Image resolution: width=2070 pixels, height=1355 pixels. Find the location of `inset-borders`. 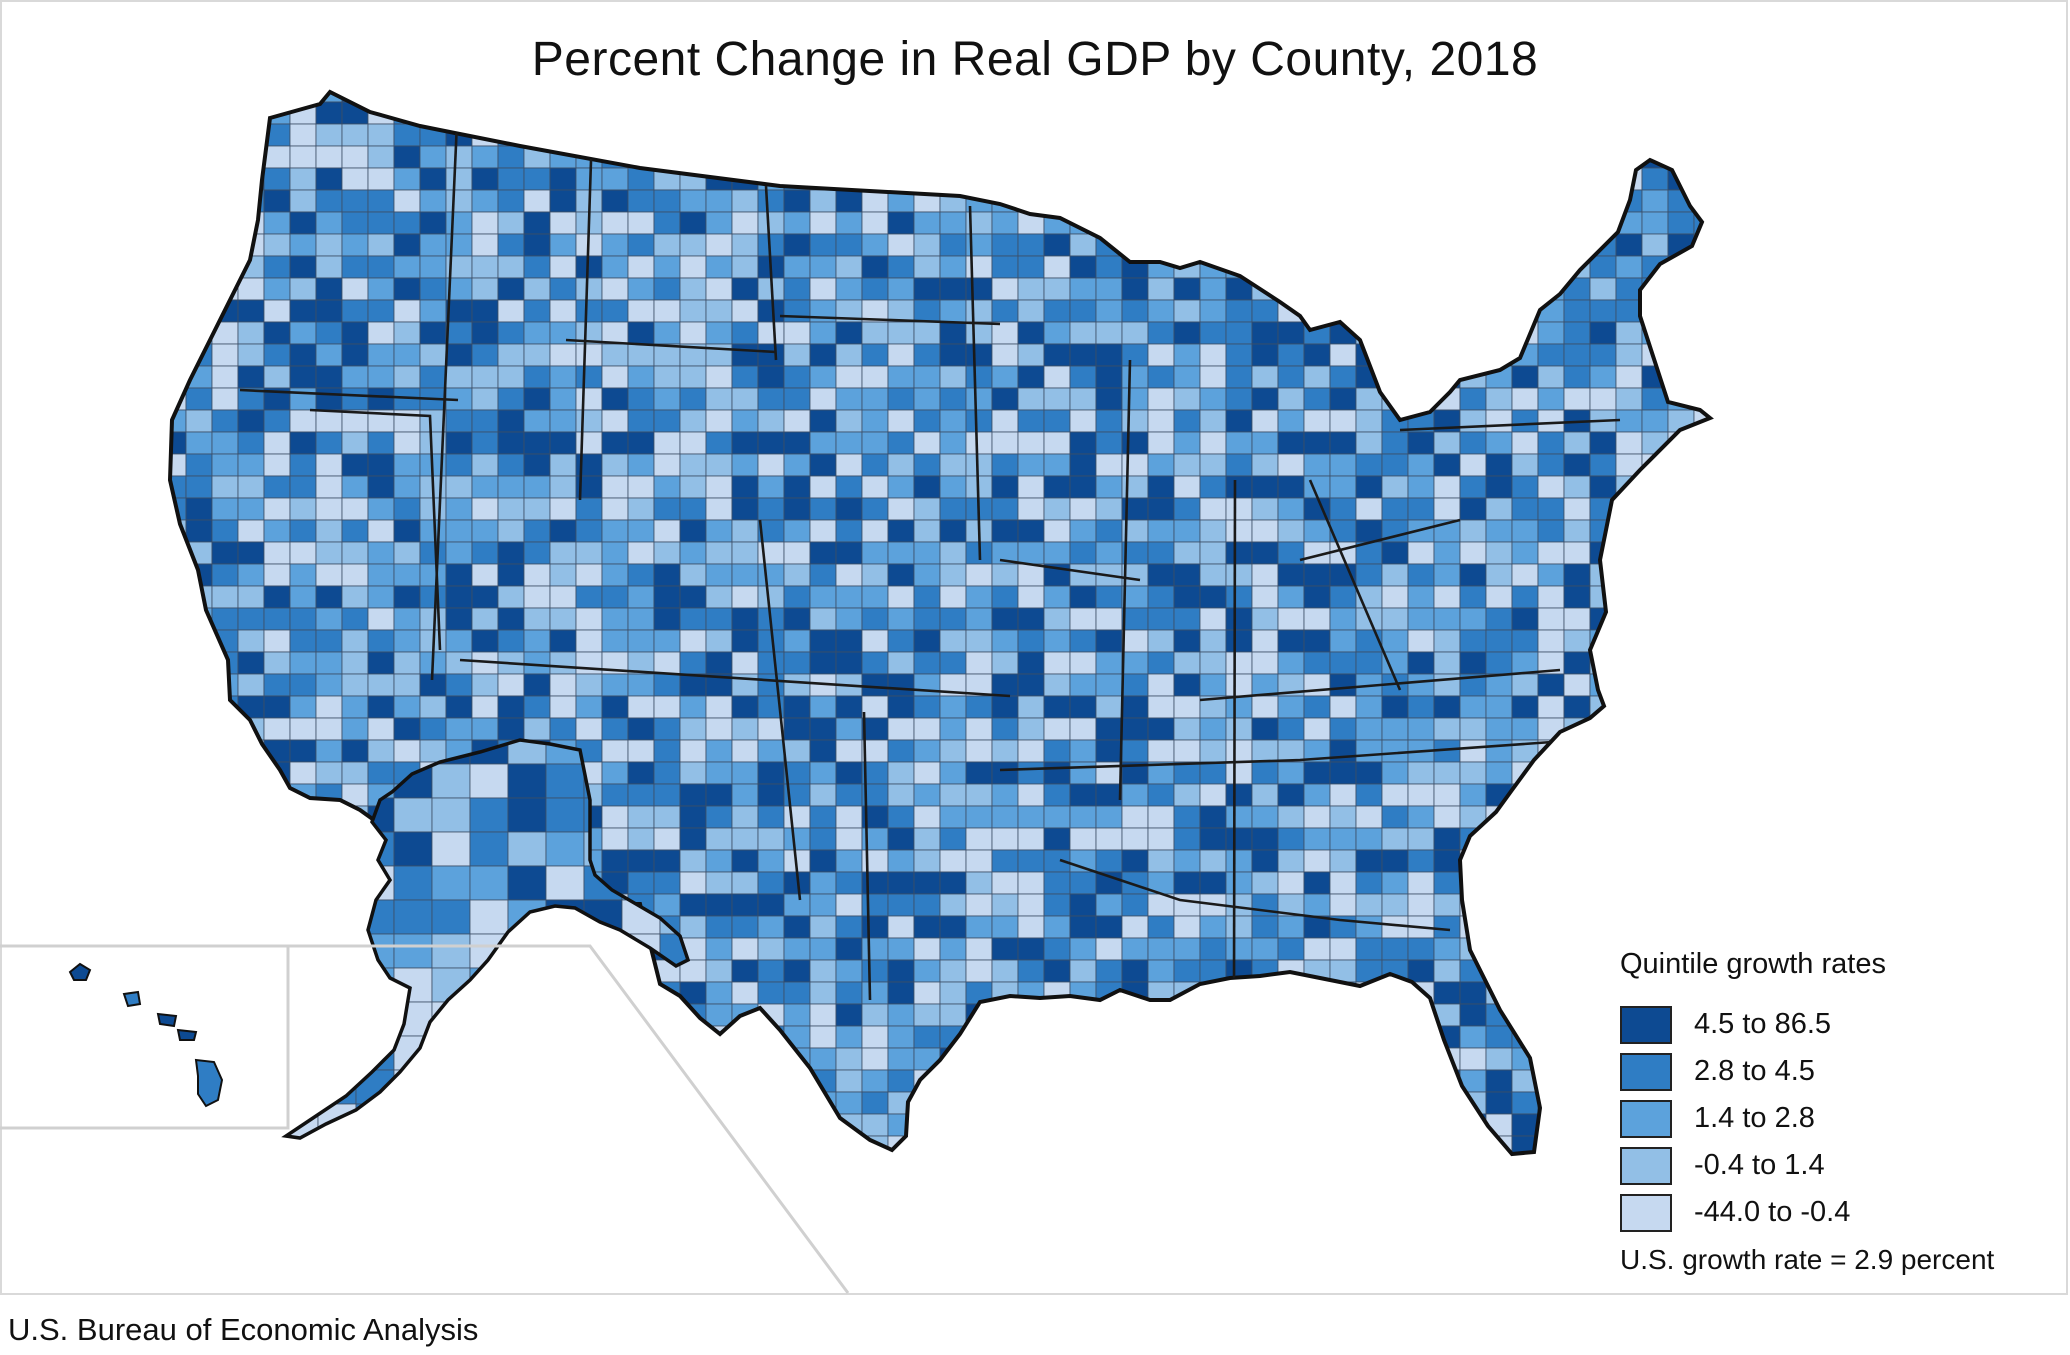

inset-borders is located at coordinates (425, 1119).